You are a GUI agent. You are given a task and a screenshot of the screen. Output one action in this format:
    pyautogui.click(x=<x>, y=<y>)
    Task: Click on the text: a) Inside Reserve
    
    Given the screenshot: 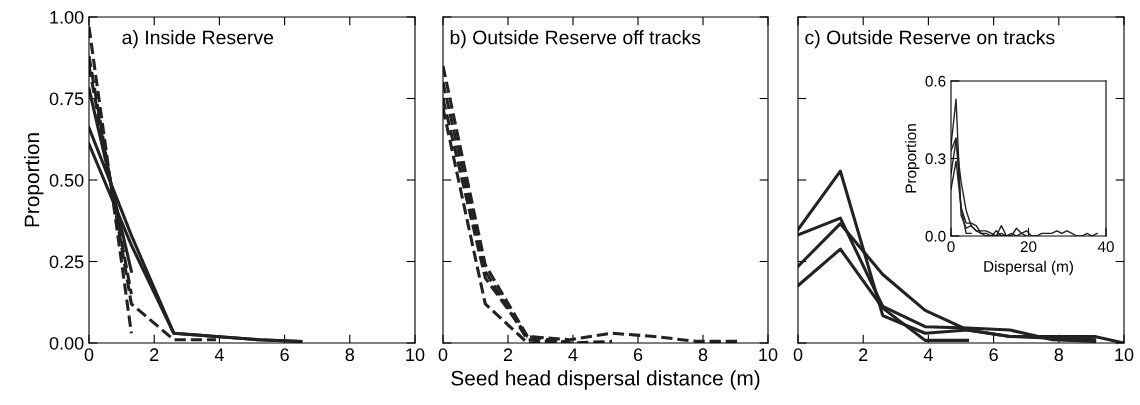 What is the action you would take?
    pyautogui.click(x=198, y=39)
    